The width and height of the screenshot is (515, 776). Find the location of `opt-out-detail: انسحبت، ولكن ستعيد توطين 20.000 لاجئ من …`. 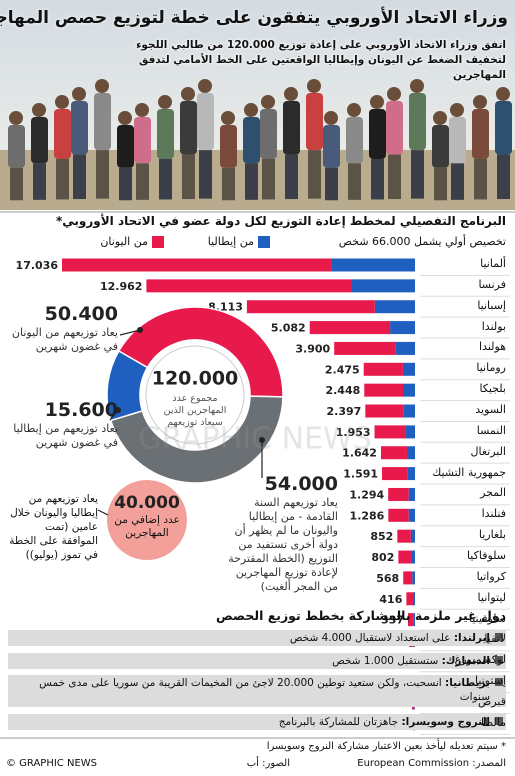

opt-out-detail: انسحبت، ولكن ستعيد توطين 20.000 لاجئ من … is located at coordinates (264, 690).